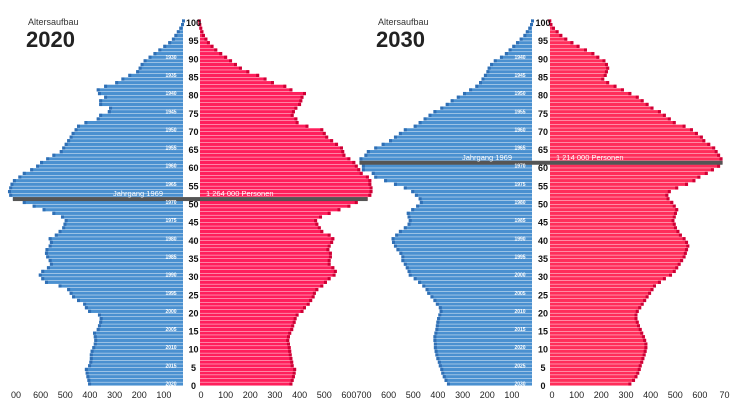 This screenshot has width=730, height=405. I want to click on age-tick: 95, so click(543, 41).